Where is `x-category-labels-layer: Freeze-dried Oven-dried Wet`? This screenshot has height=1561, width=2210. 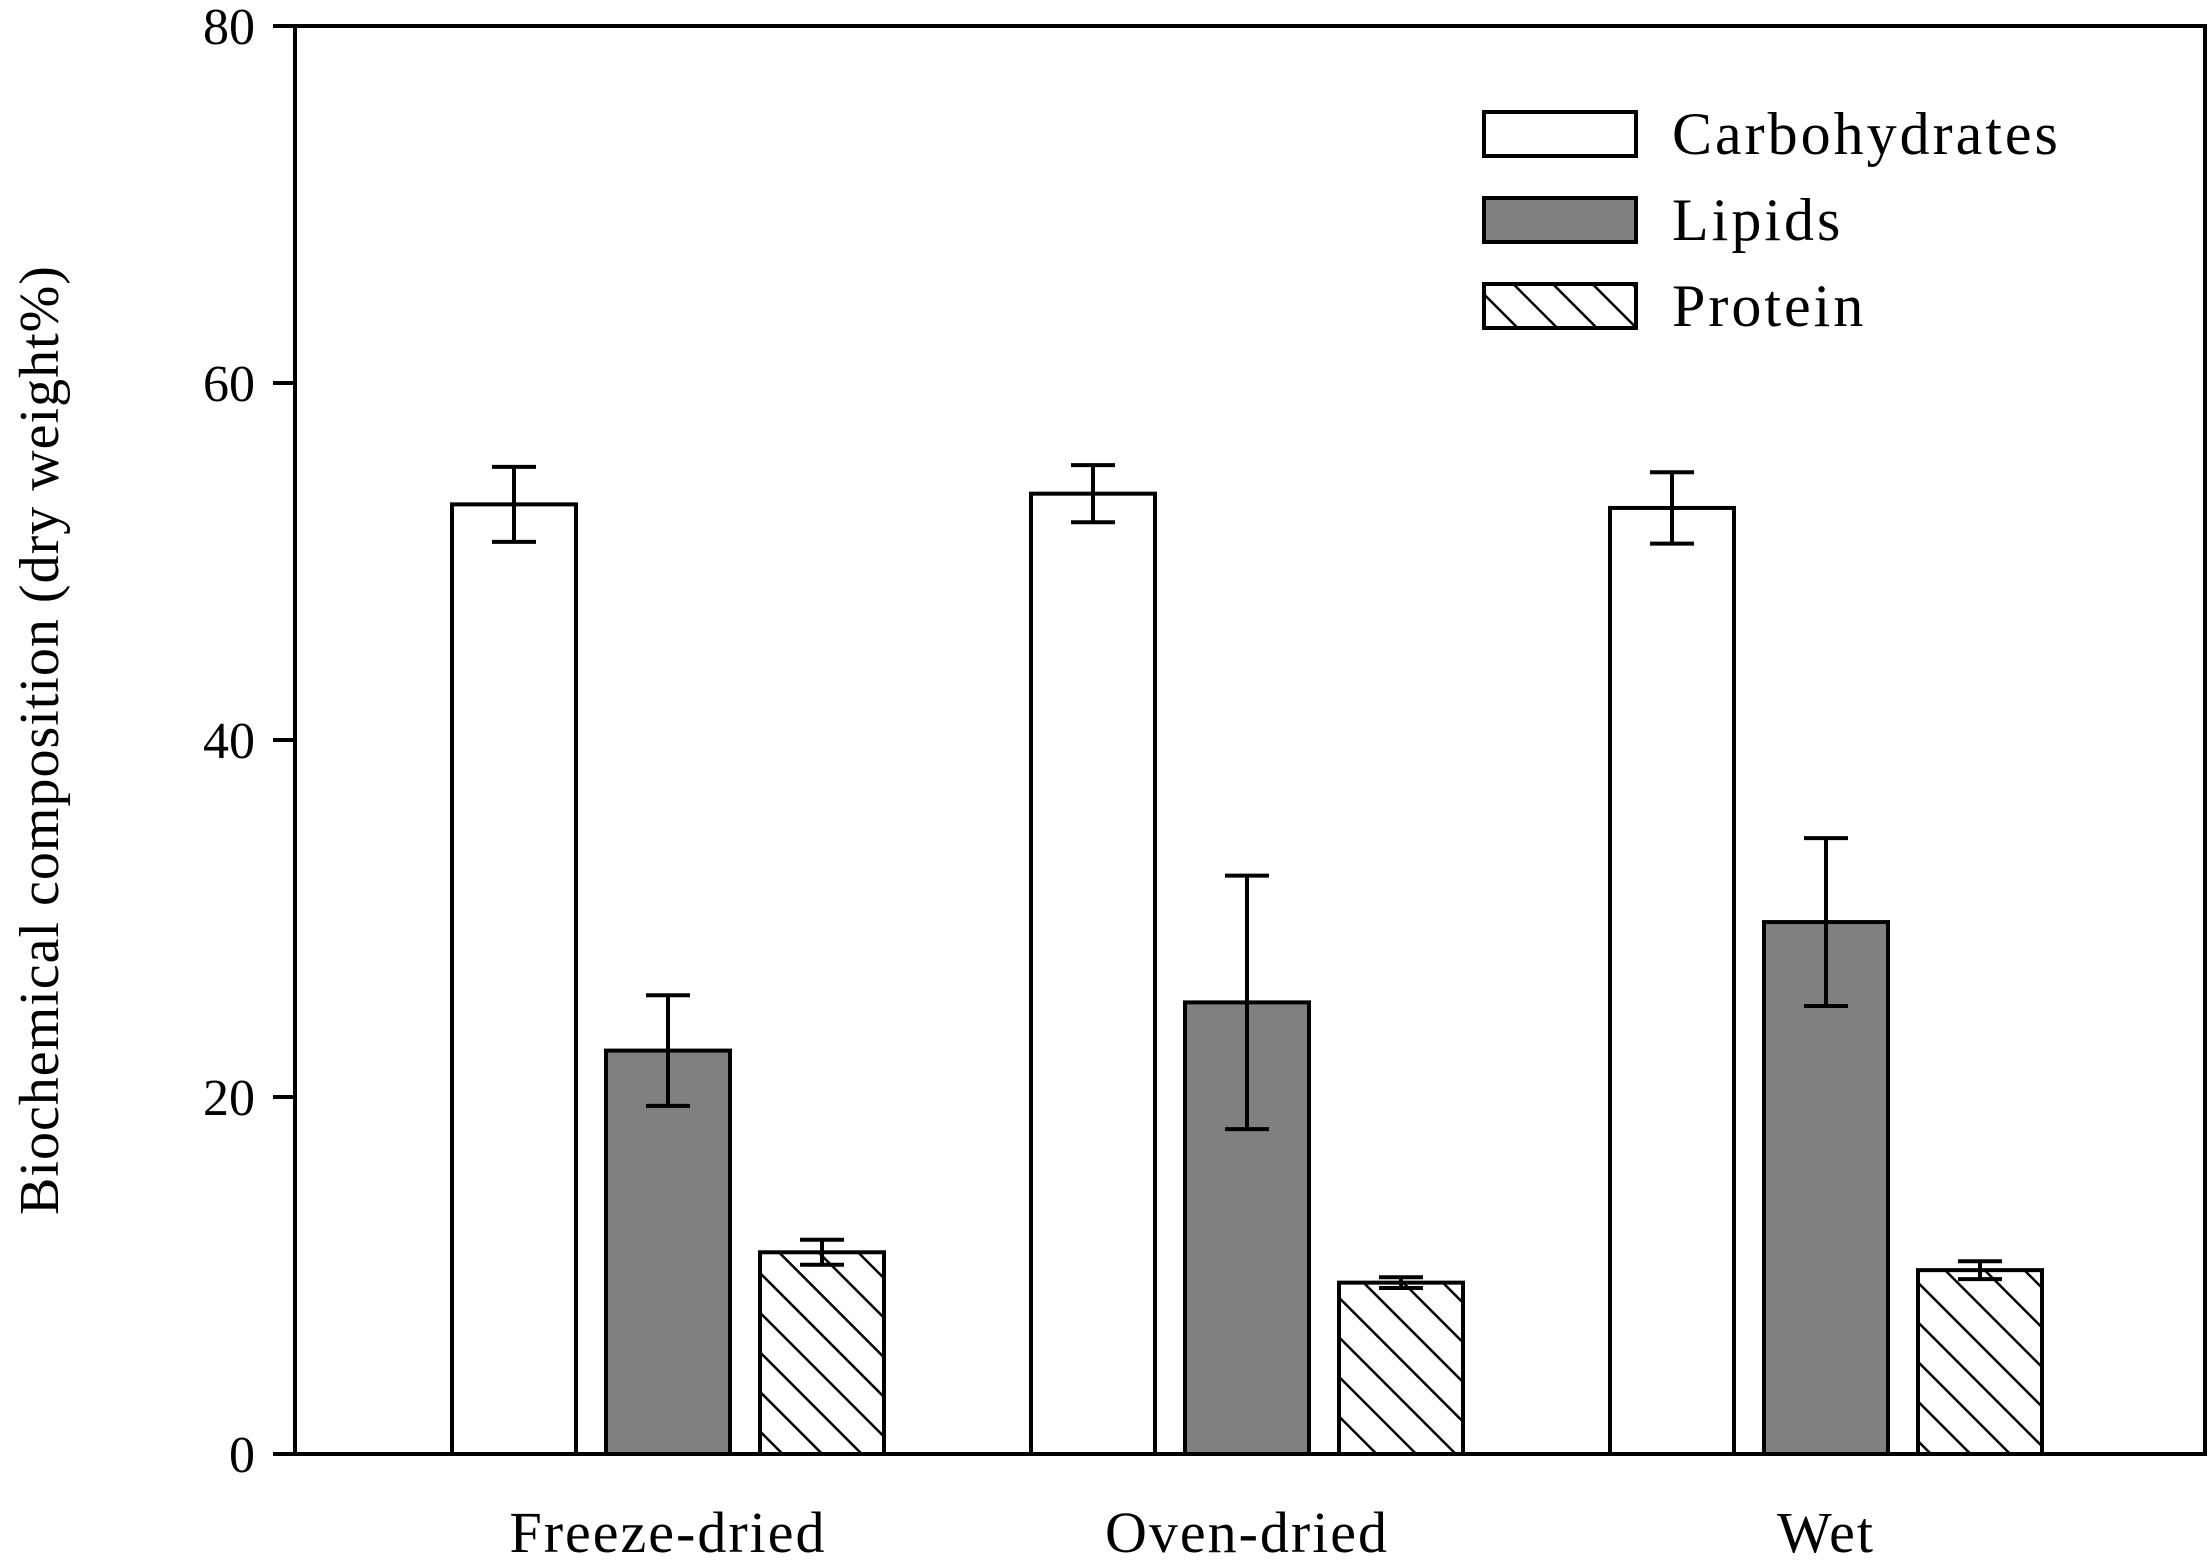 x-category-labels-layer: Freeze-dried Oven-dried Wet is located at coordinates (1192, 1530).